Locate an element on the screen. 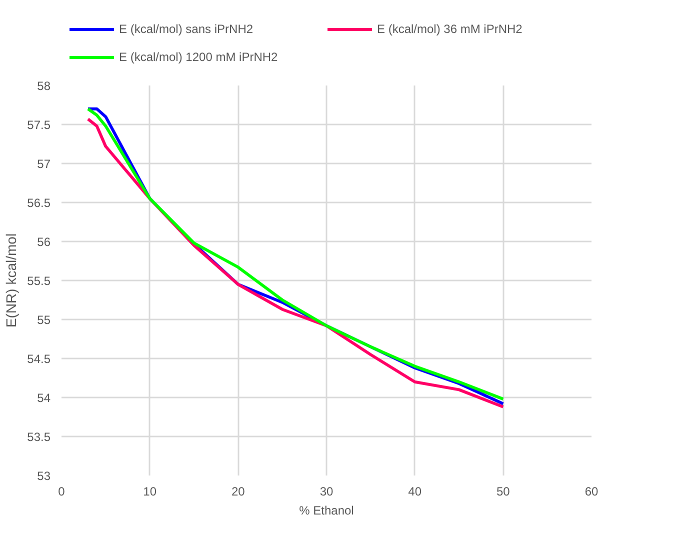 Image resolution: width=683 pixels, height=556 pixels. y-tick-label: 53 is located at coordinates (44, 476).